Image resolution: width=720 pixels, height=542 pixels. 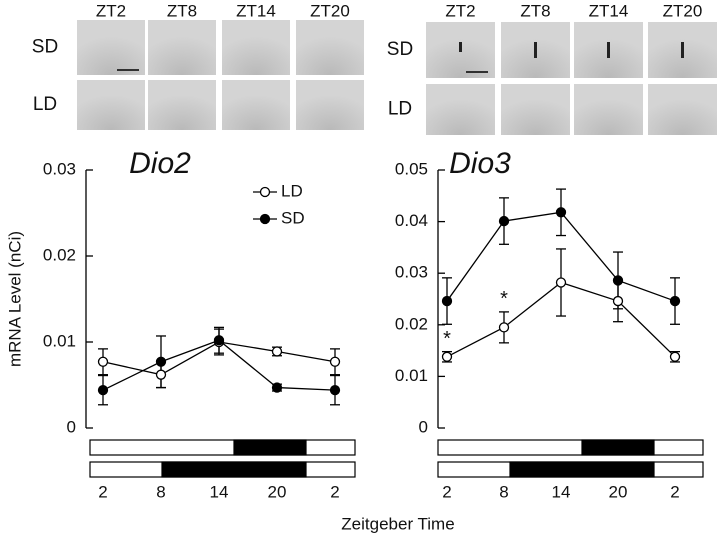 What do you see at coordinates (397, 523) in the screenshot?
I see `x-axis-label: Zeitgeber Time` at bounding box center [397, 523].